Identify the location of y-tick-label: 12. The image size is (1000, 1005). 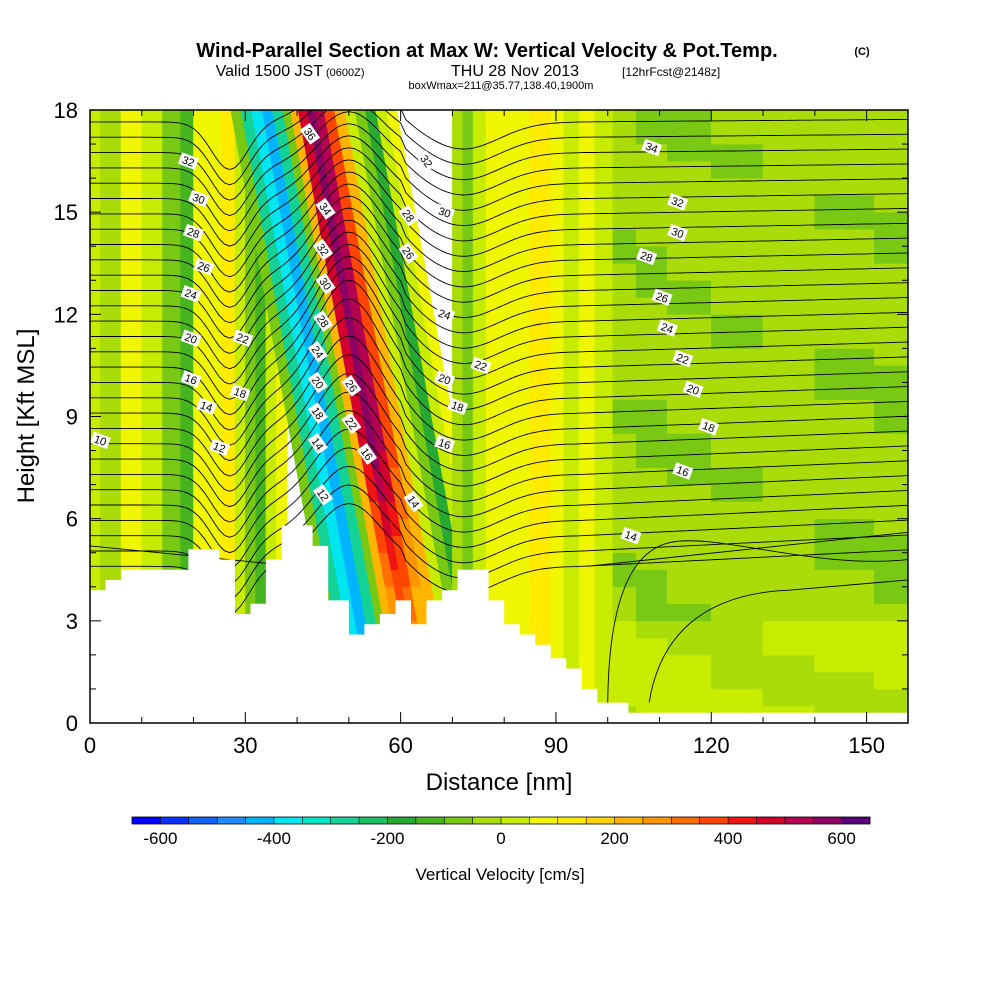
(66, 314).